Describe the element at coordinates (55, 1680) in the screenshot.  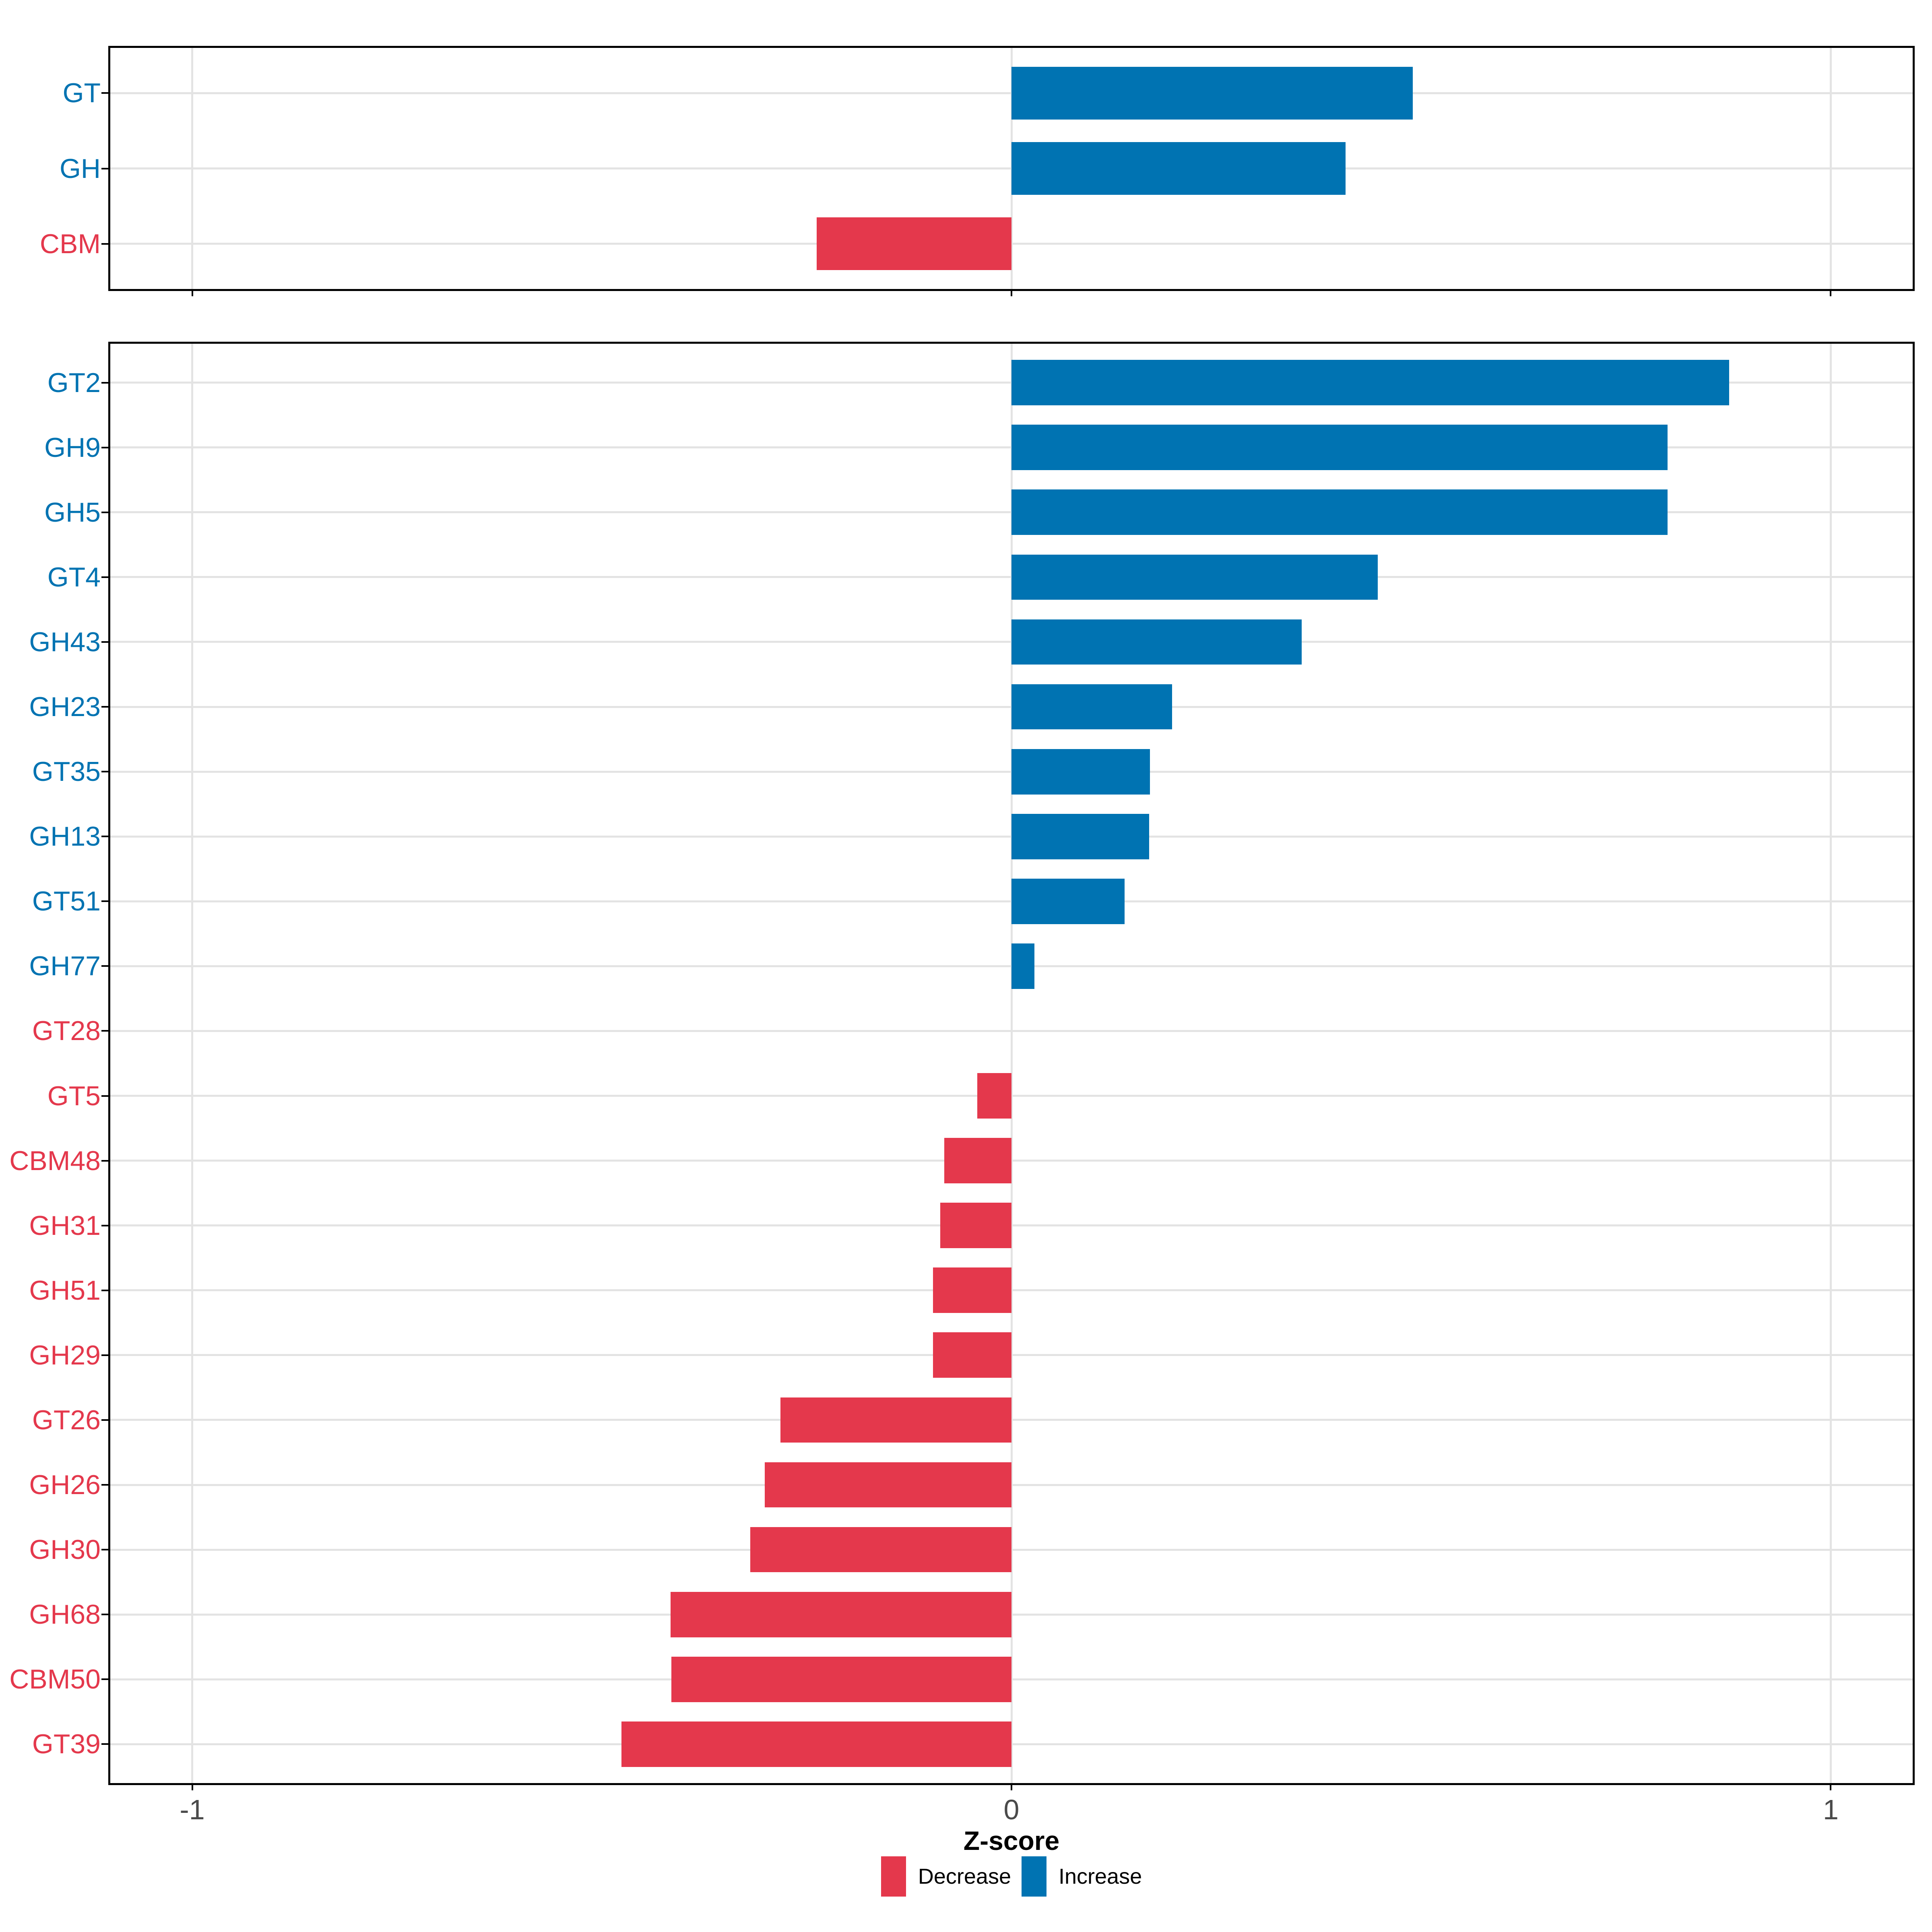
I see `y-axis-label-CBM50: CBM50` at that location.